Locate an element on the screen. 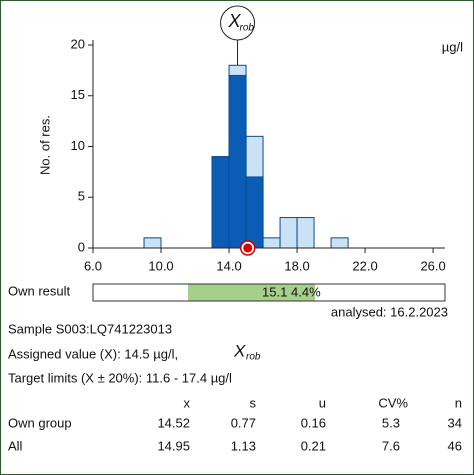 The height and width of the screenshot is (475, 474). assigned-subscript: rob is located at coordinates (253, 357).